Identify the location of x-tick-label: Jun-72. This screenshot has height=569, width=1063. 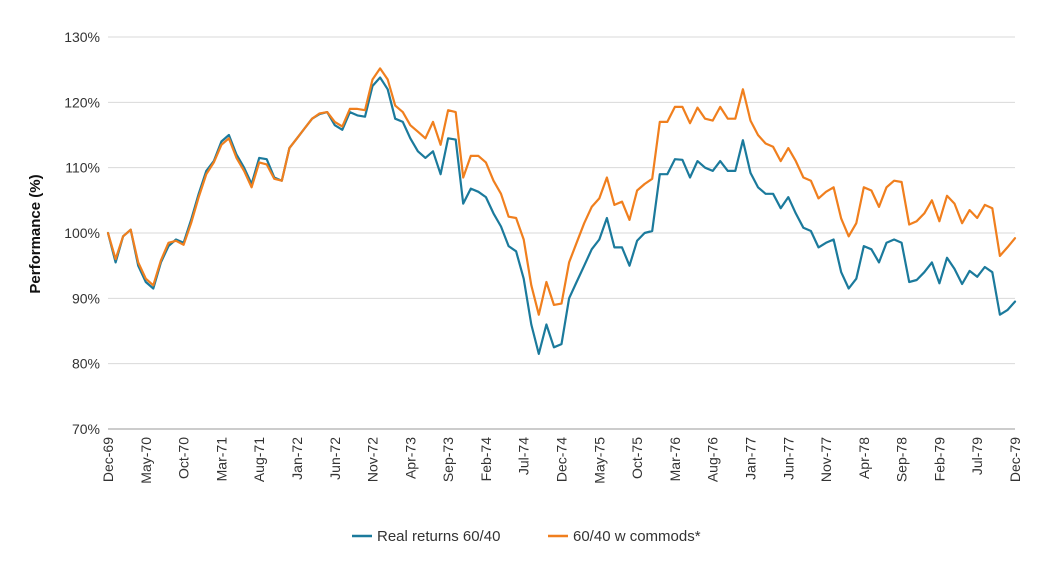
(335, 458).